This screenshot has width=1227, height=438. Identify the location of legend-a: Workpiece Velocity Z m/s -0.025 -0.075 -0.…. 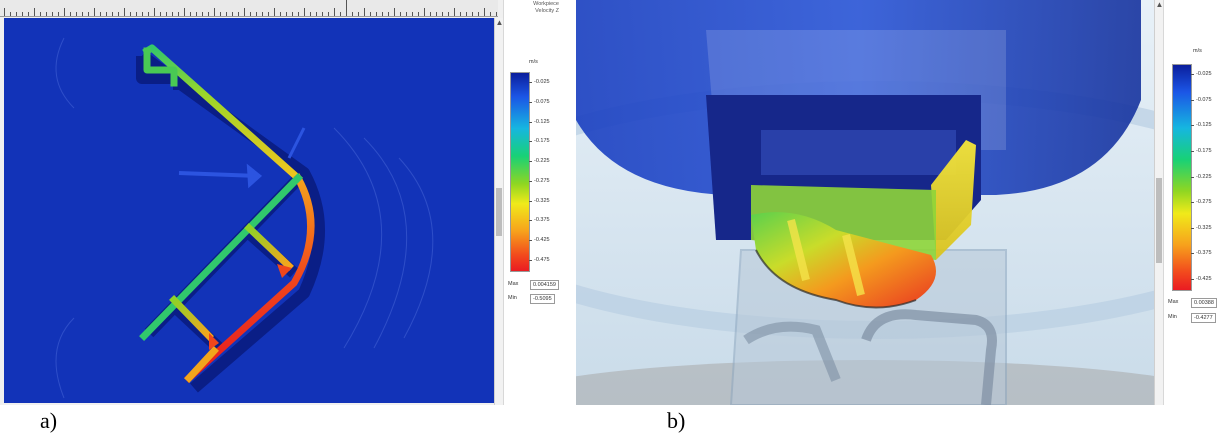
(531, 202).